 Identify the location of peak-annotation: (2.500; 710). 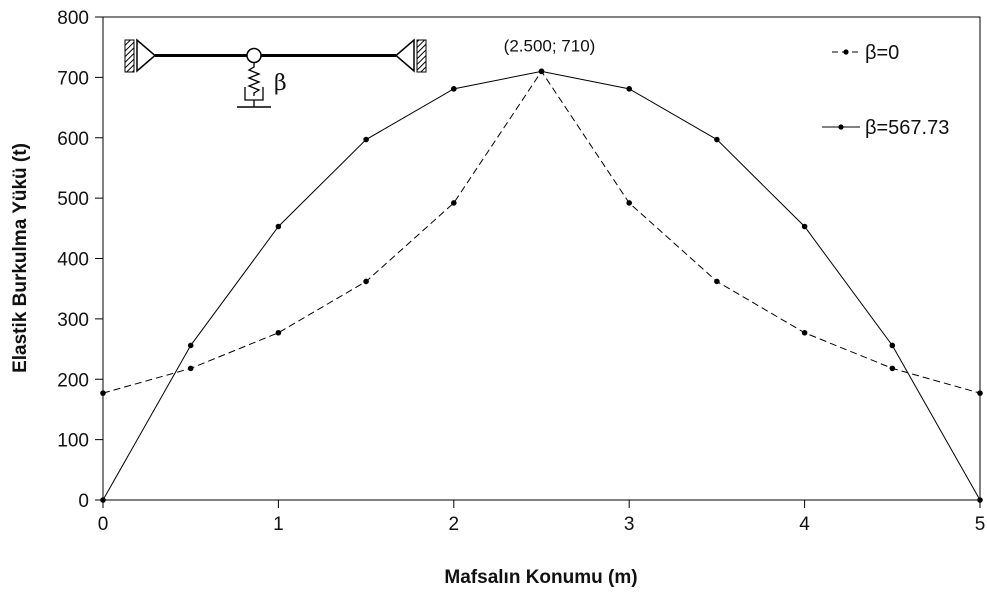
(550, 45).